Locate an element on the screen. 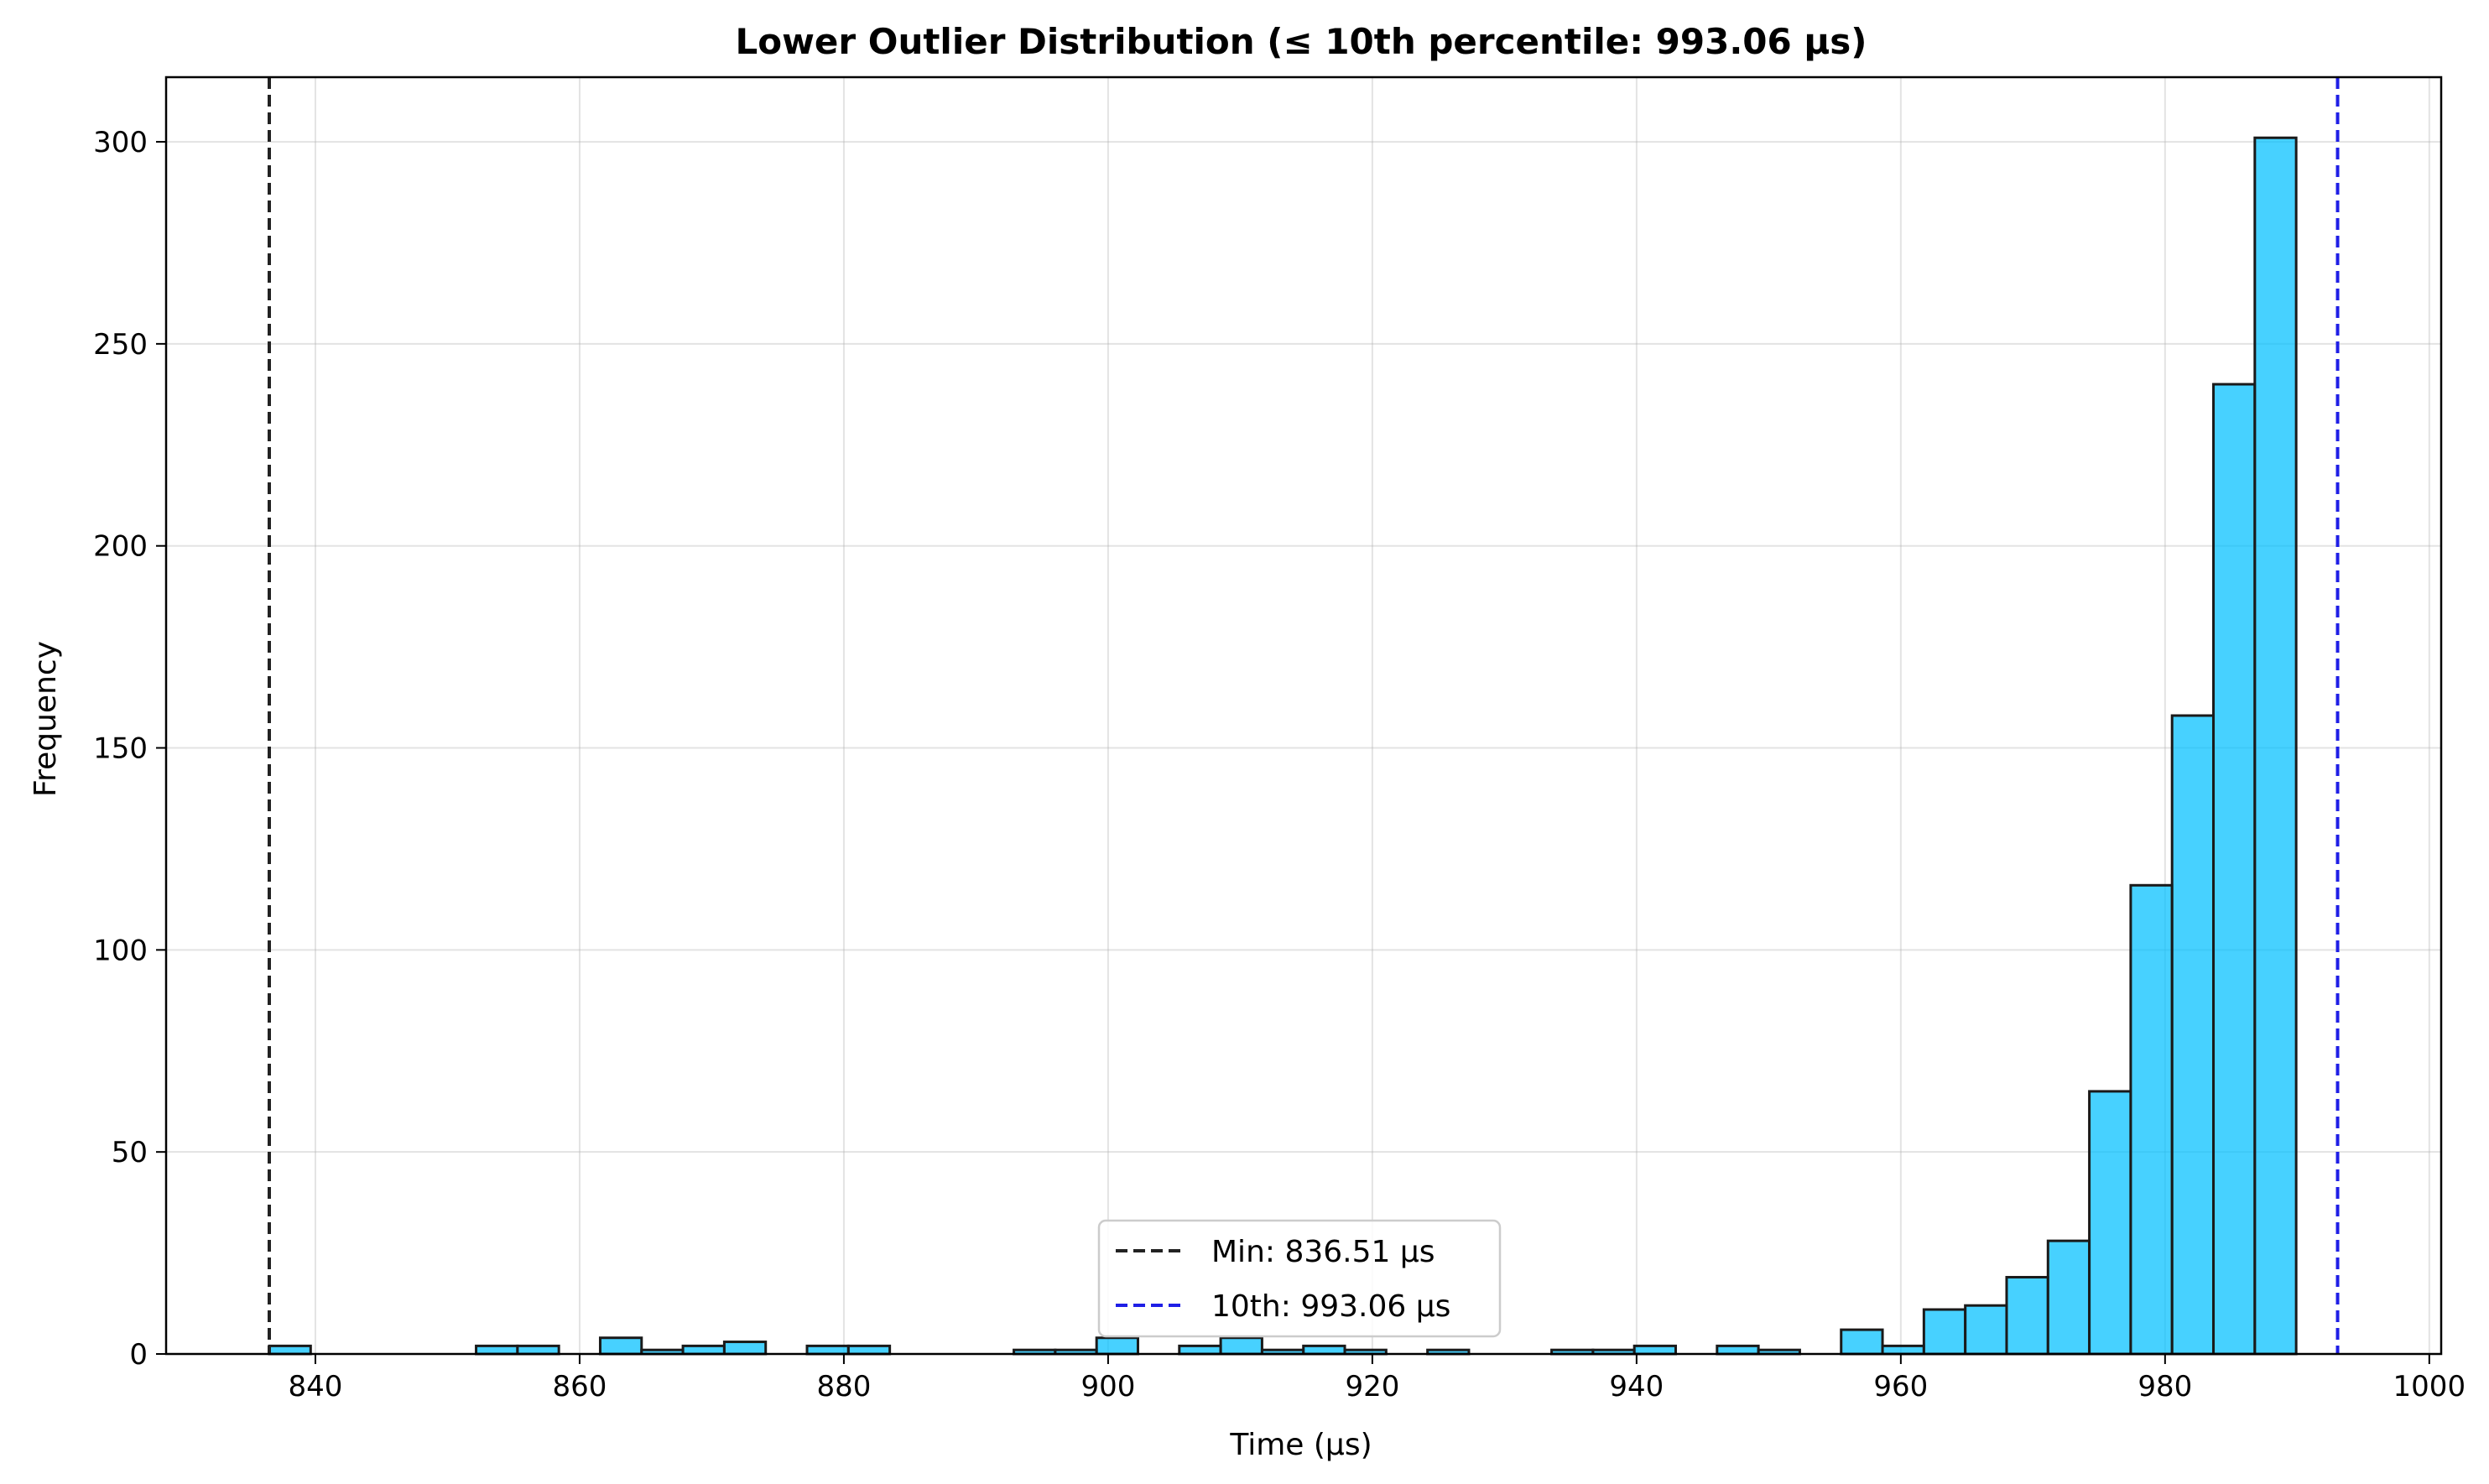 The height and width of the screenshot is (1484, 2489). legend-box is located at coordinates (1299, 1278).